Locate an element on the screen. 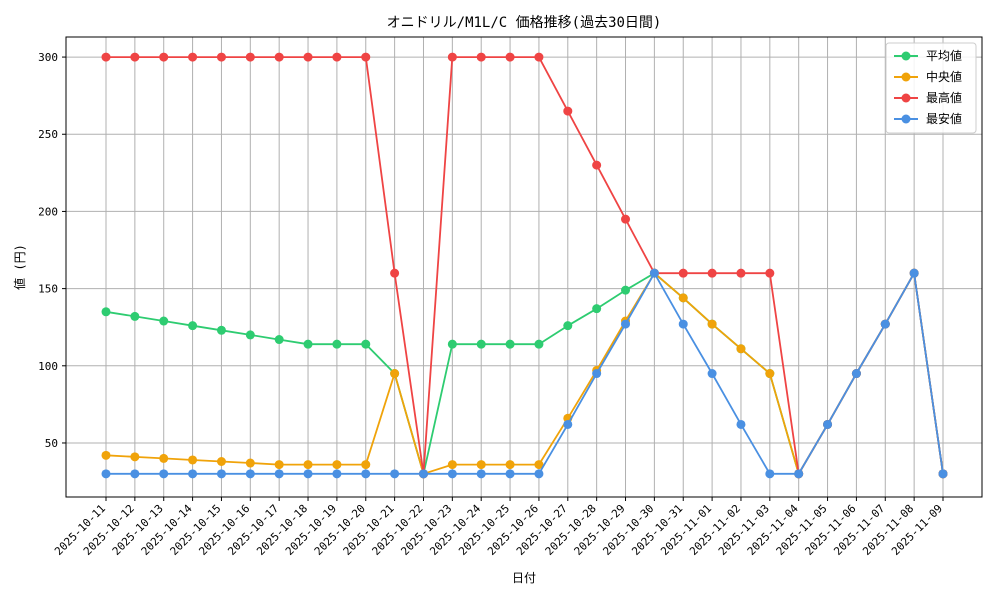  legend-label: 最安値 is located at coordinates (944, 118).